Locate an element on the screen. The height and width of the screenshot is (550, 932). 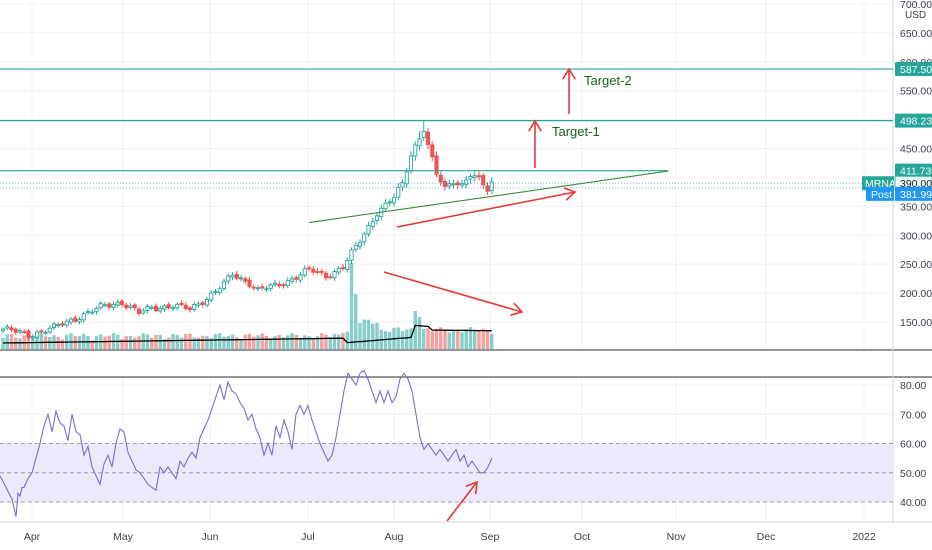
post-market-badge: Post 381.99 is located at coordinates (899, 193).